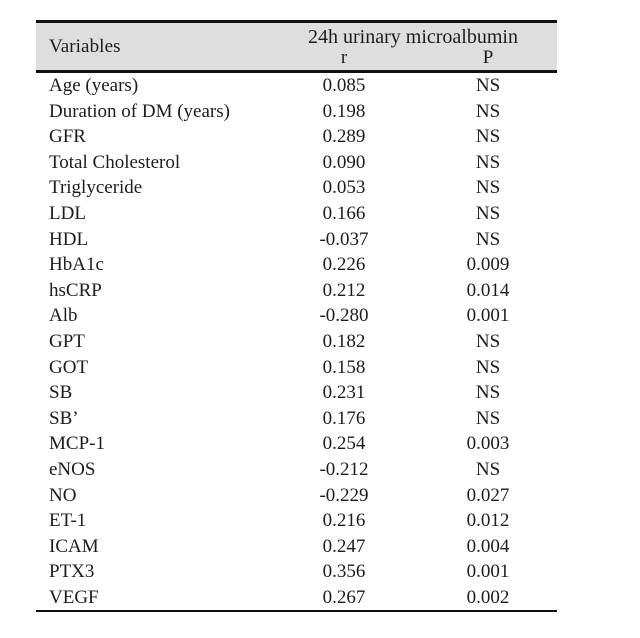 The width and height of the screenshot is (640, 638). Describe the element at coordinates (296, 137) in the screenshot. I see `table-row: GFR 0.289 NS` at that location.